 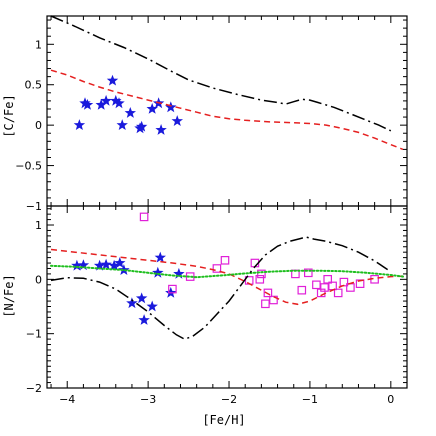 What do you see at coordinates (34, 334) in the screenshot?
I see `bottom-ytick-label: −1` at bounding box center [34, 334].